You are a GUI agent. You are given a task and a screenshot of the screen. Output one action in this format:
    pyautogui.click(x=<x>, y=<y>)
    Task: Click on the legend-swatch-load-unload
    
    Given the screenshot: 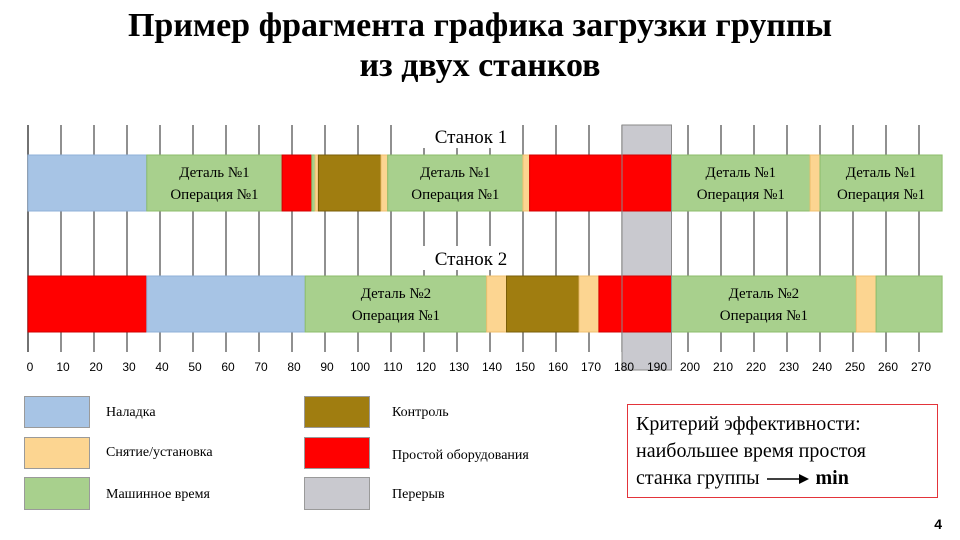 What is the action you would take?
    pyautogui.click(x=57, y=453)
    